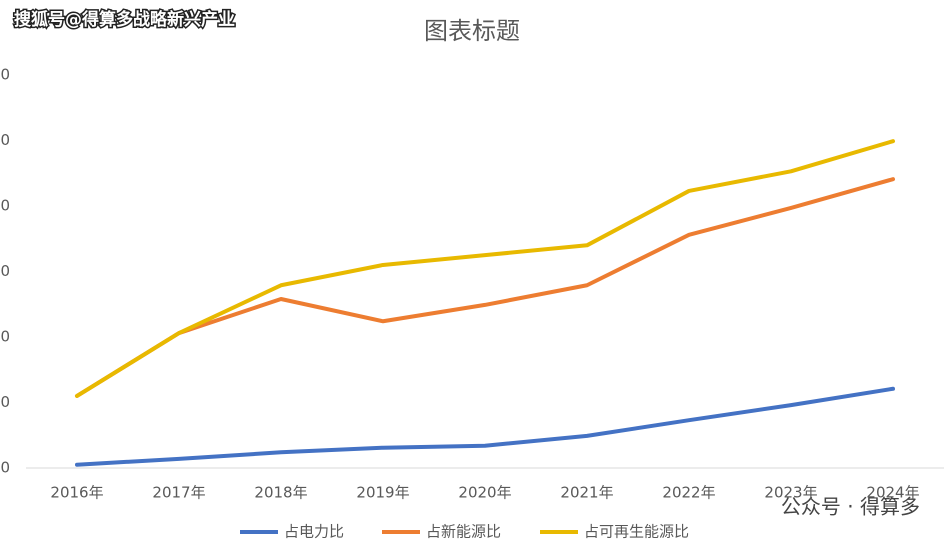 The width and height of the screenshot is (951, 546). Describe the element at coordinates (5, 402) in the screenshot. I see `y-tick-label: 10` at that location.